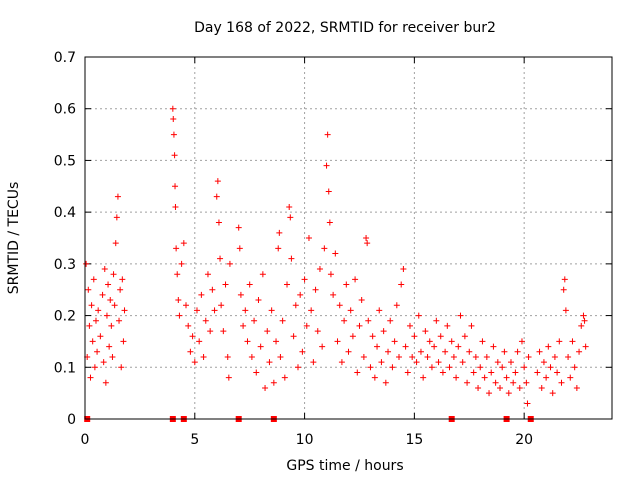 This screenshot has width=640, height=480. What do you see at coordinates (65, 161) in the screenshot?
I see `y-tick-label: 0.5` at bounding box center [65, 161].